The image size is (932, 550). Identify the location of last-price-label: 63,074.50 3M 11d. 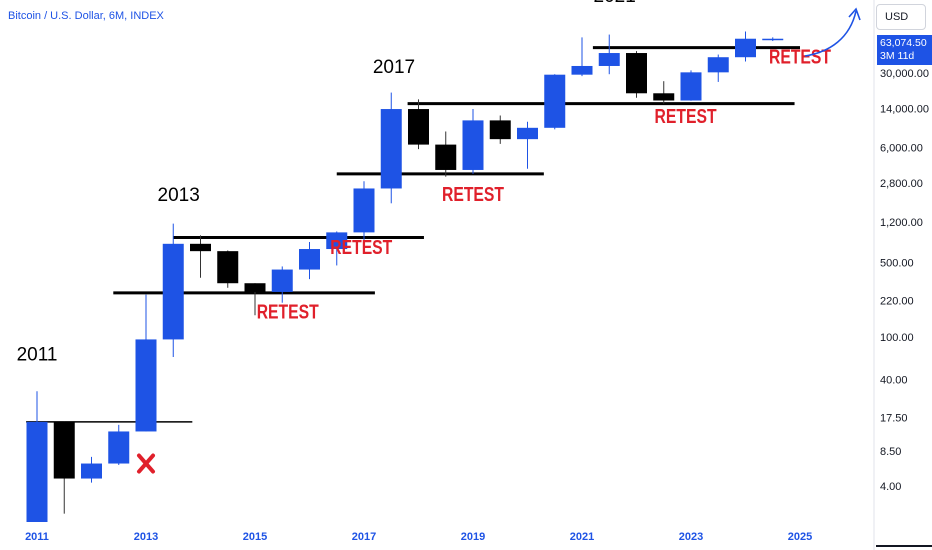
(904, 50).